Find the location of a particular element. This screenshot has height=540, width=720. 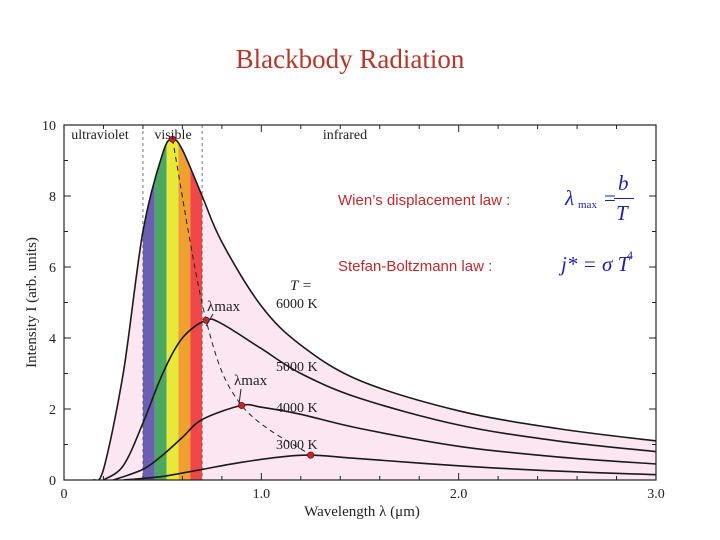

lambda-max-label-2: λmax is located at coordinates (251, 381).